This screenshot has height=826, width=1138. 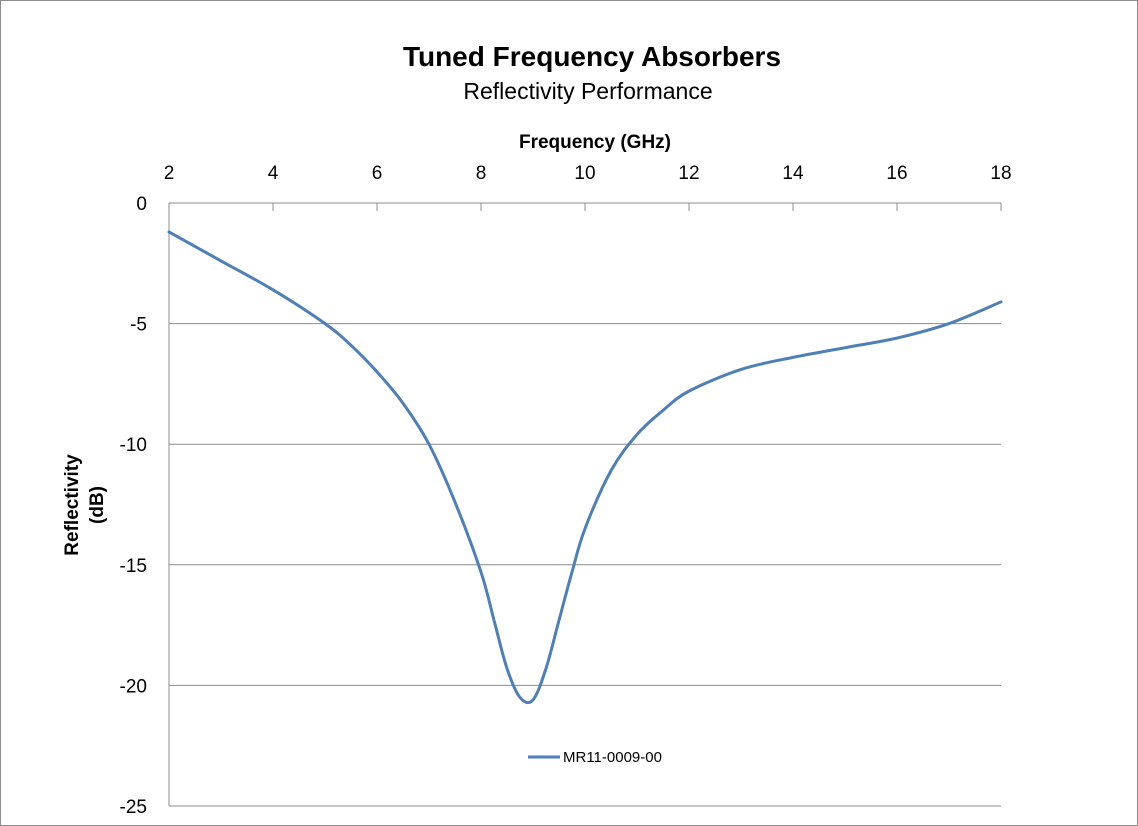 I want to click on y-axis-title-line1: Reflectivity, so click(x=72, y=505).